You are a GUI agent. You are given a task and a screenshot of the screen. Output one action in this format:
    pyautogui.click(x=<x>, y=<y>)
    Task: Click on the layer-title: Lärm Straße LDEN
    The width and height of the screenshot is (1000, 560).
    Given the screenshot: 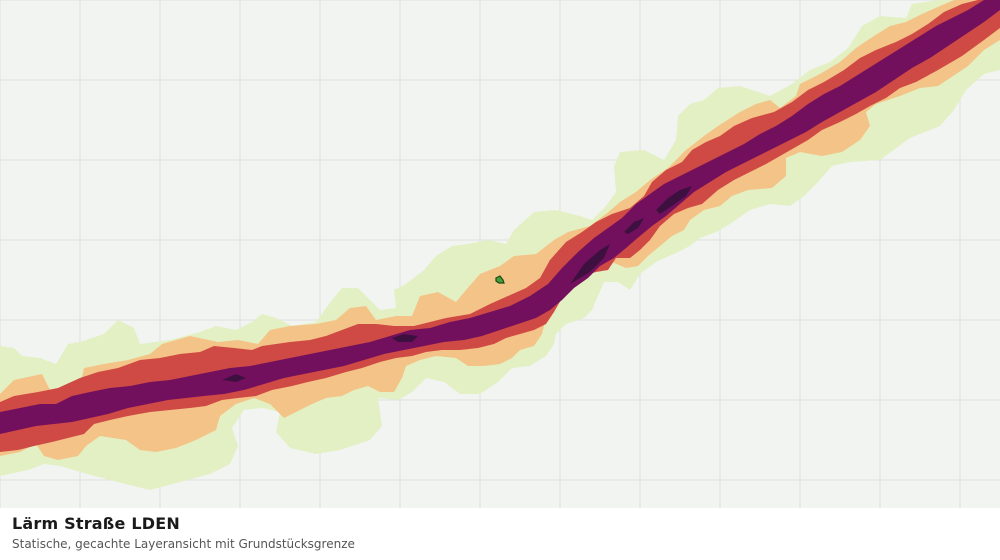 What is the action you would take?
    pyautogui.click(x=96, y=523)
    